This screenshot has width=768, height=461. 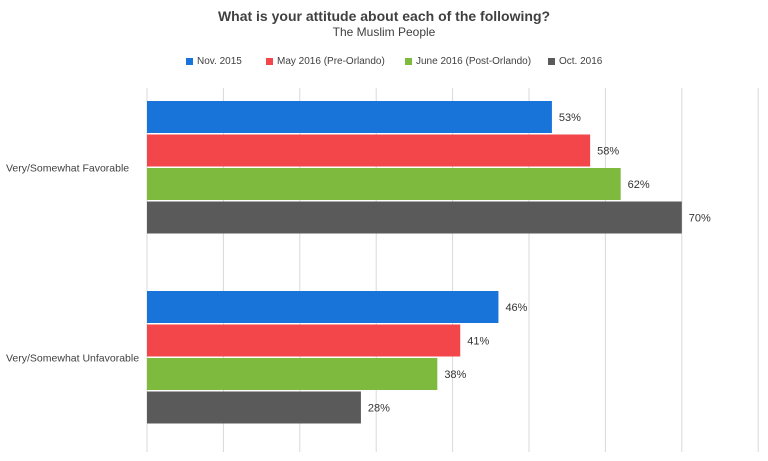 What do you see at coordinates (384, 32) in the screenshot?
I see `chart-subtitle: The Muslim People` at bounding box center [384, 32].